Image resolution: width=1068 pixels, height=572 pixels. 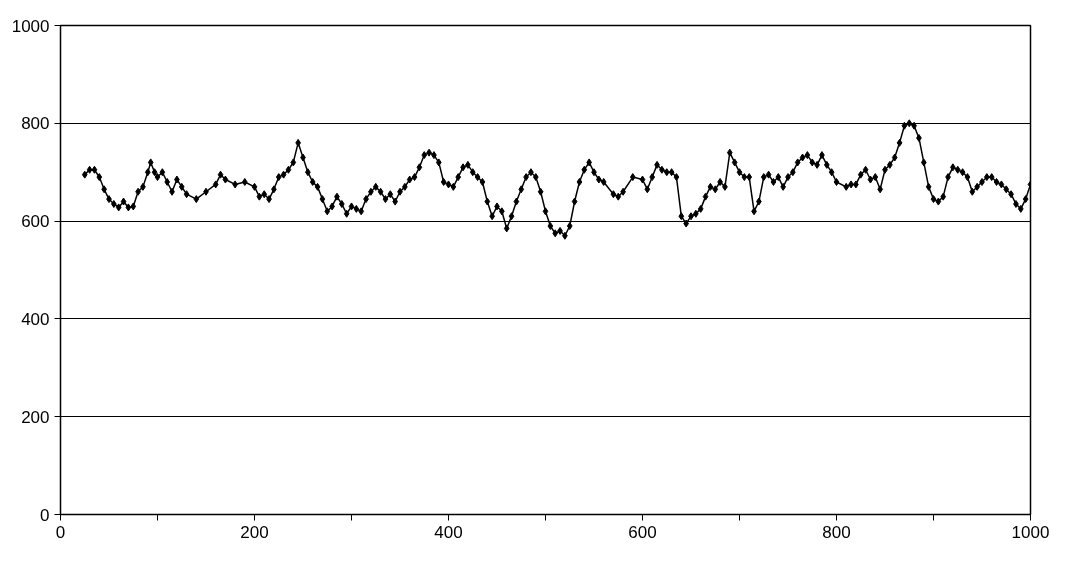 I want to click on x-tick-label: 400, so click(x=448, y=532).